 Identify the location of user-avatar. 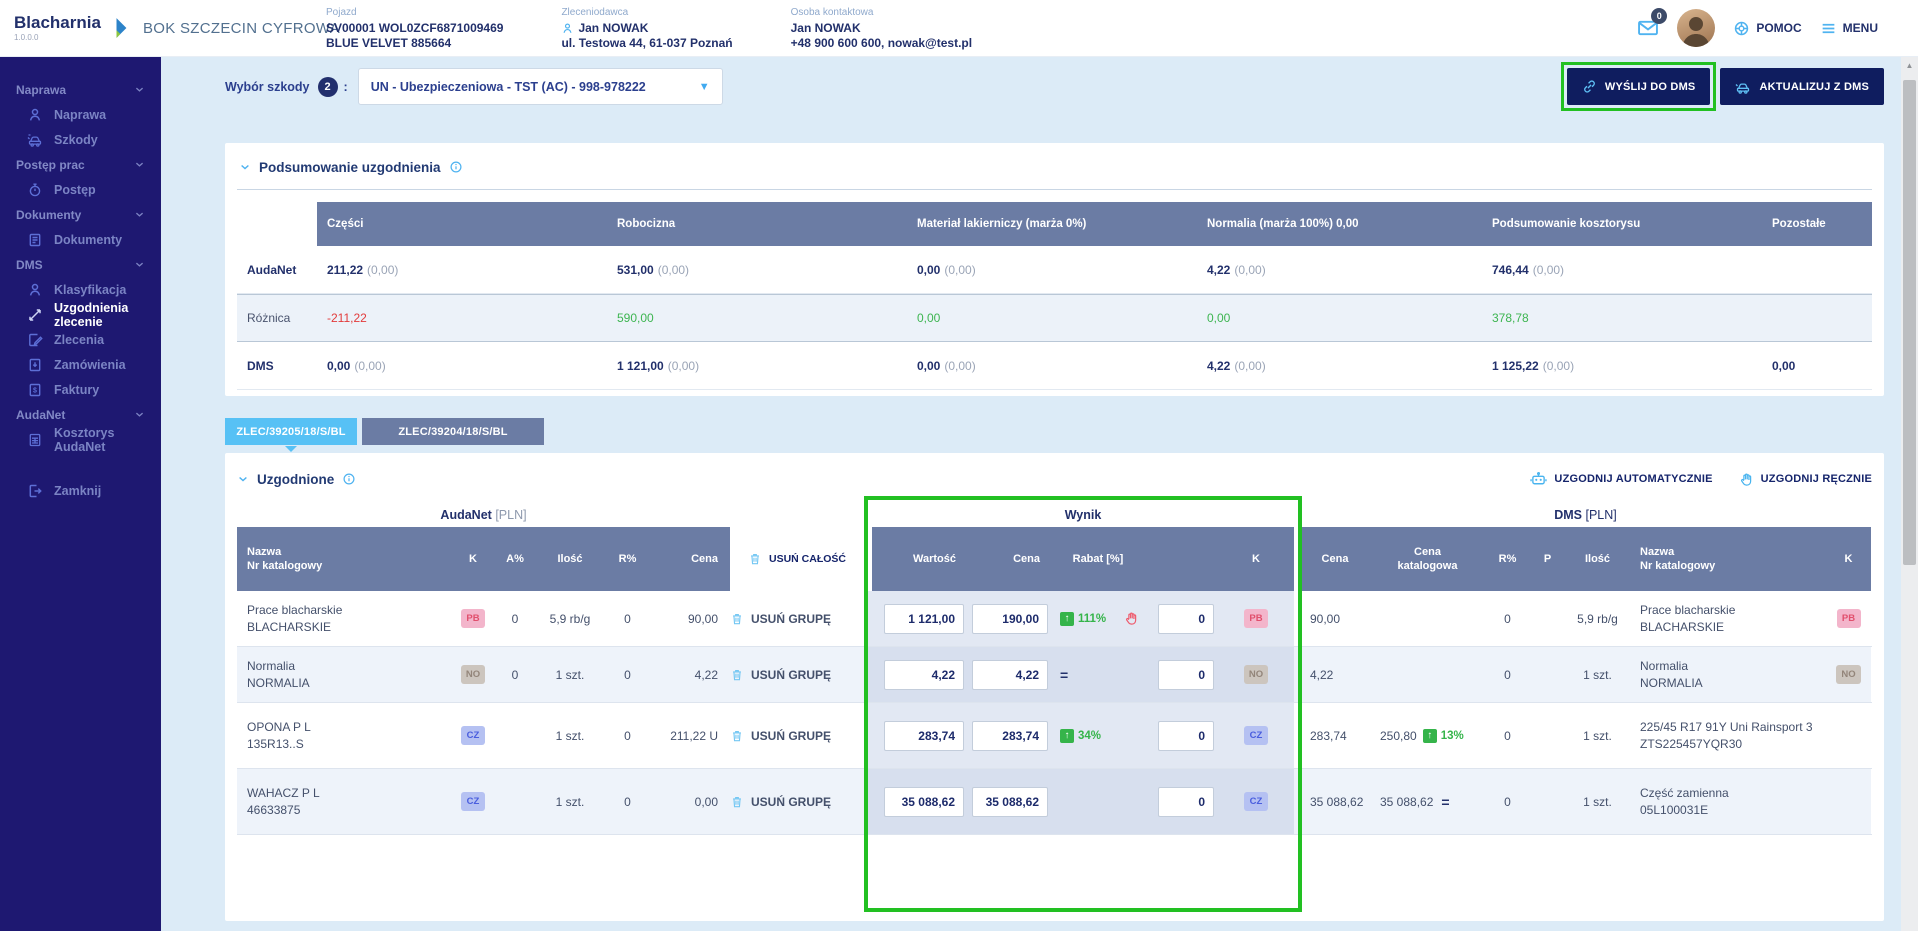
(1696, 28).